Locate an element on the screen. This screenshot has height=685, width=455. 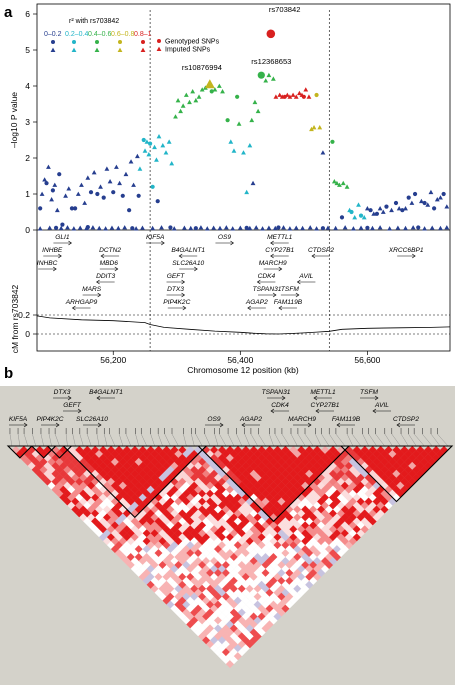
recomb-guides is located at coordinates (243, 324).